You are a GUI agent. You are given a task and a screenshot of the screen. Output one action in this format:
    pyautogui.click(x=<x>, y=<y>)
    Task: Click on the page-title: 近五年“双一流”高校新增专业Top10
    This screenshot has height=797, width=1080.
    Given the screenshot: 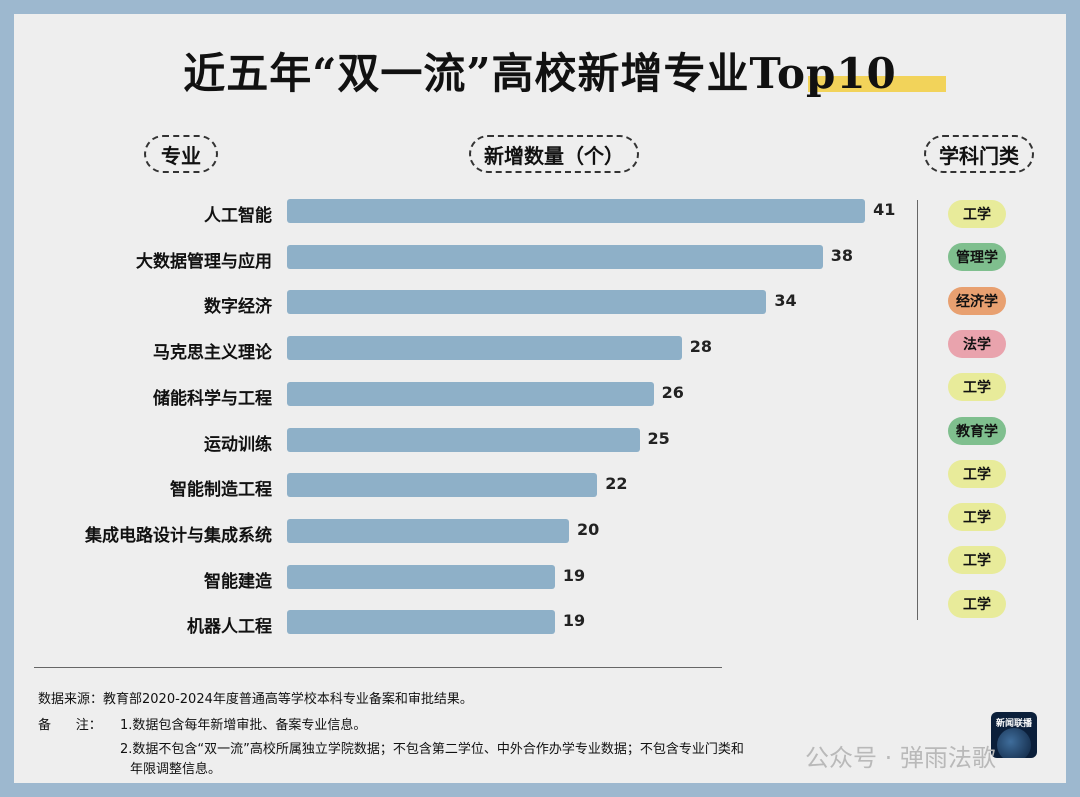 What is the action you would take?
    pyautogui.click(x=540, y=73)
    